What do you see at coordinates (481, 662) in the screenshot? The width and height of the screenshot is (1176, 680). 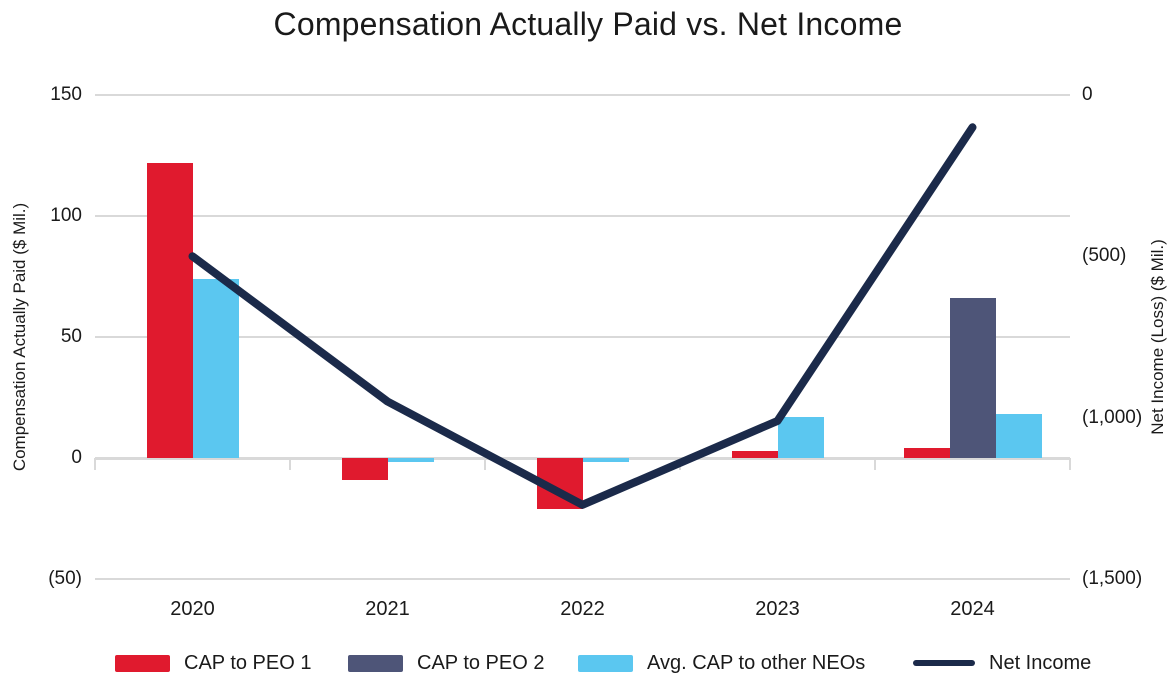 I see `legend-label-cap-peo-2: CAP to PEO 2` at bounding box center [481, 662].